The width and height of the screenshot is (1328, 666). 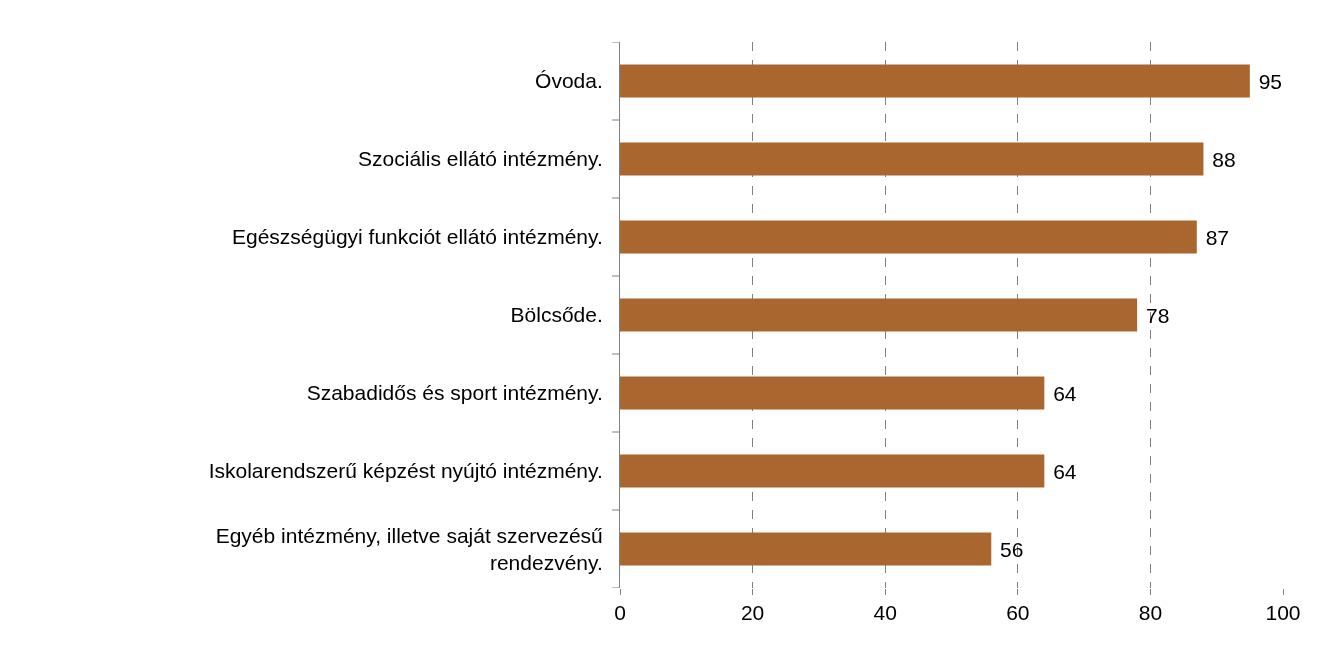 What do you see at coordinates (1267, 81) in the screenshot?
I see `data-label: 95` at bounding box center [1267, 81].